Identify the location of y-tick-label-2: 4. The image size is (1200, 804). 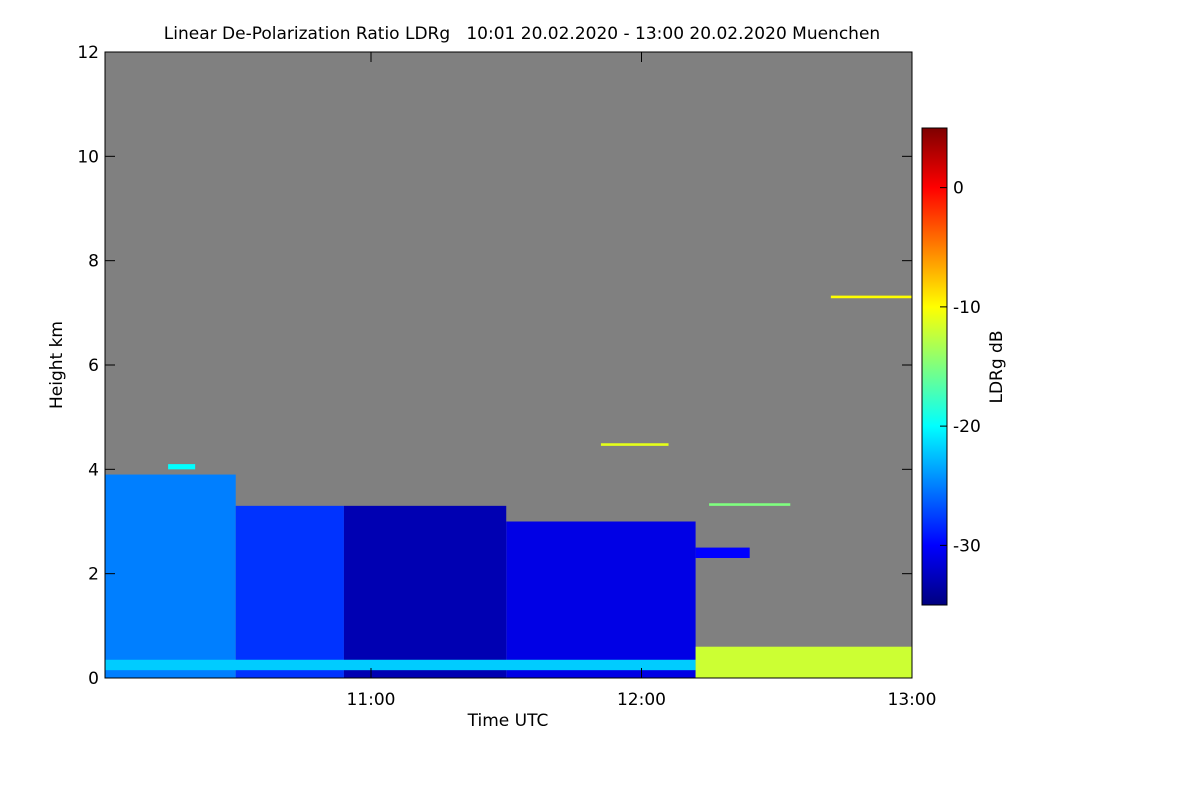
(93, 470).